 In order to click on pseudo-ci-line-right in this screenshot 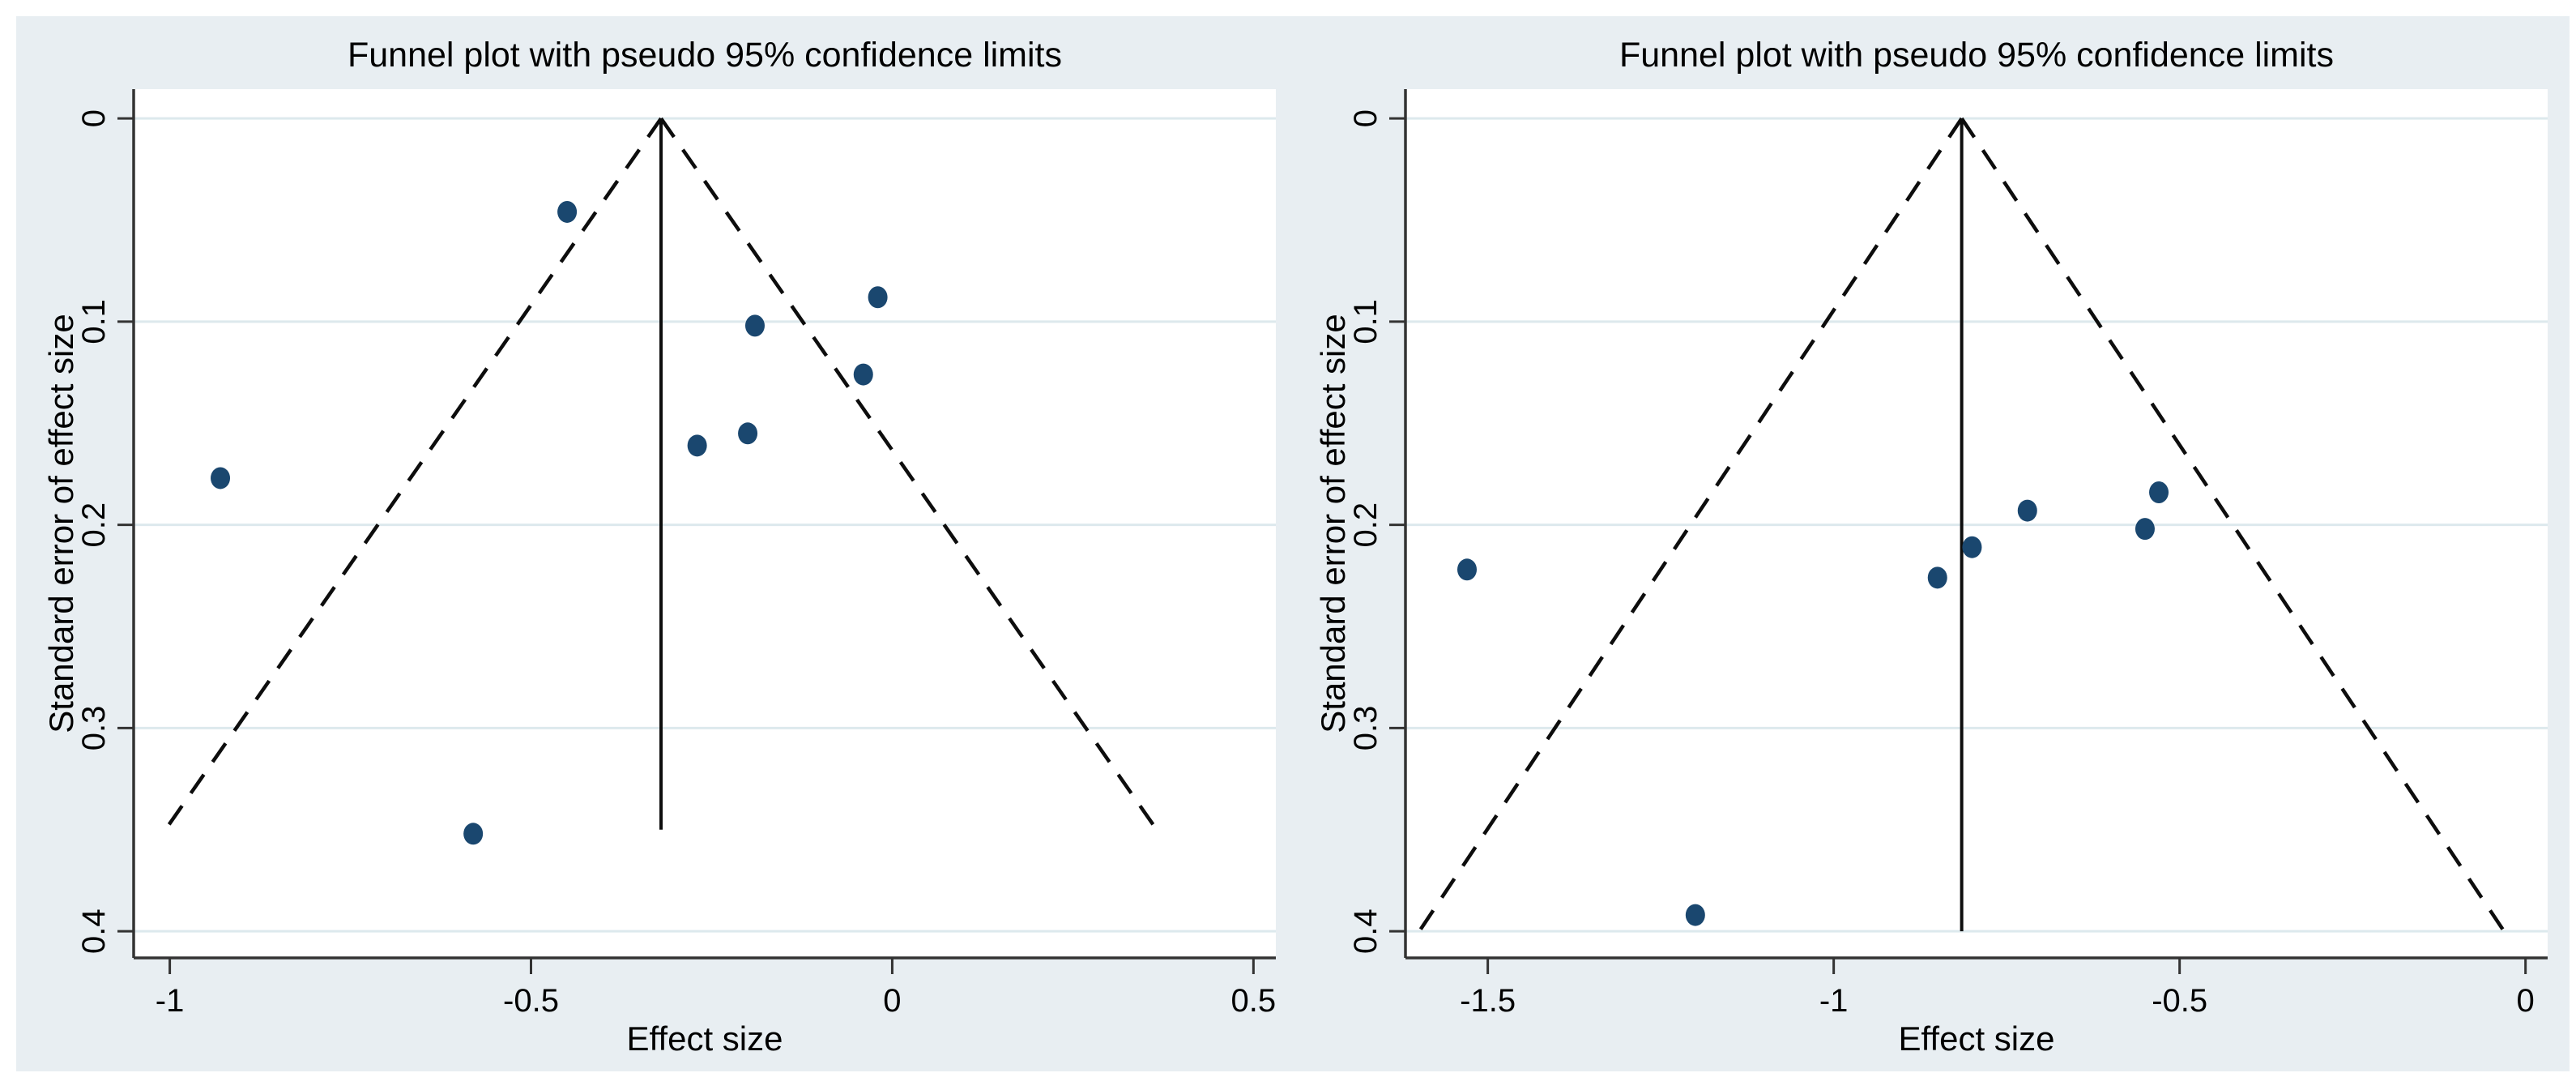, I will do `click(908, 474)`.